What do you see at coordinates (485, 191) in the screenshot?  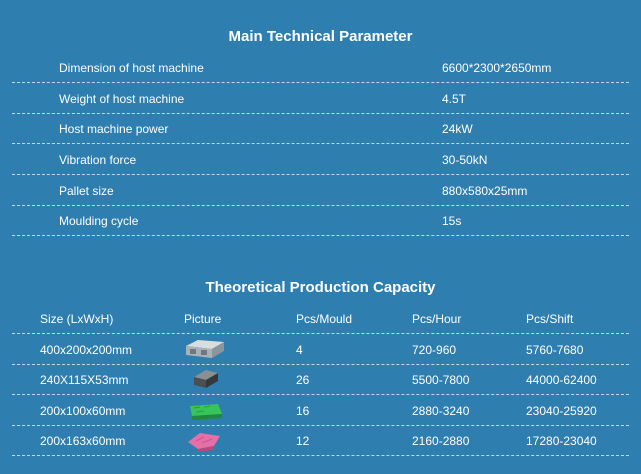 I see `param-value: 880x580x25mm` at bounding box center [485, 191].